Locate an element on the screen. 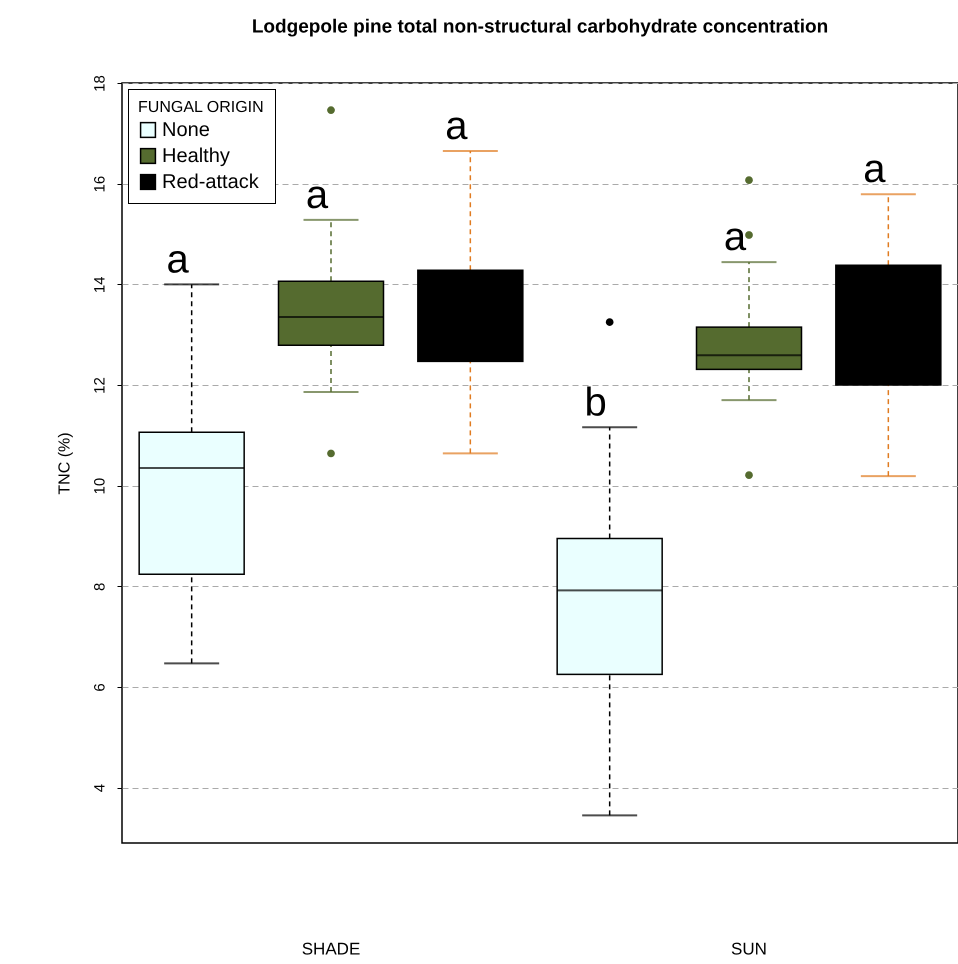  legend-title: FUNGAL ORIGIN is located at coordinates (201, 107).